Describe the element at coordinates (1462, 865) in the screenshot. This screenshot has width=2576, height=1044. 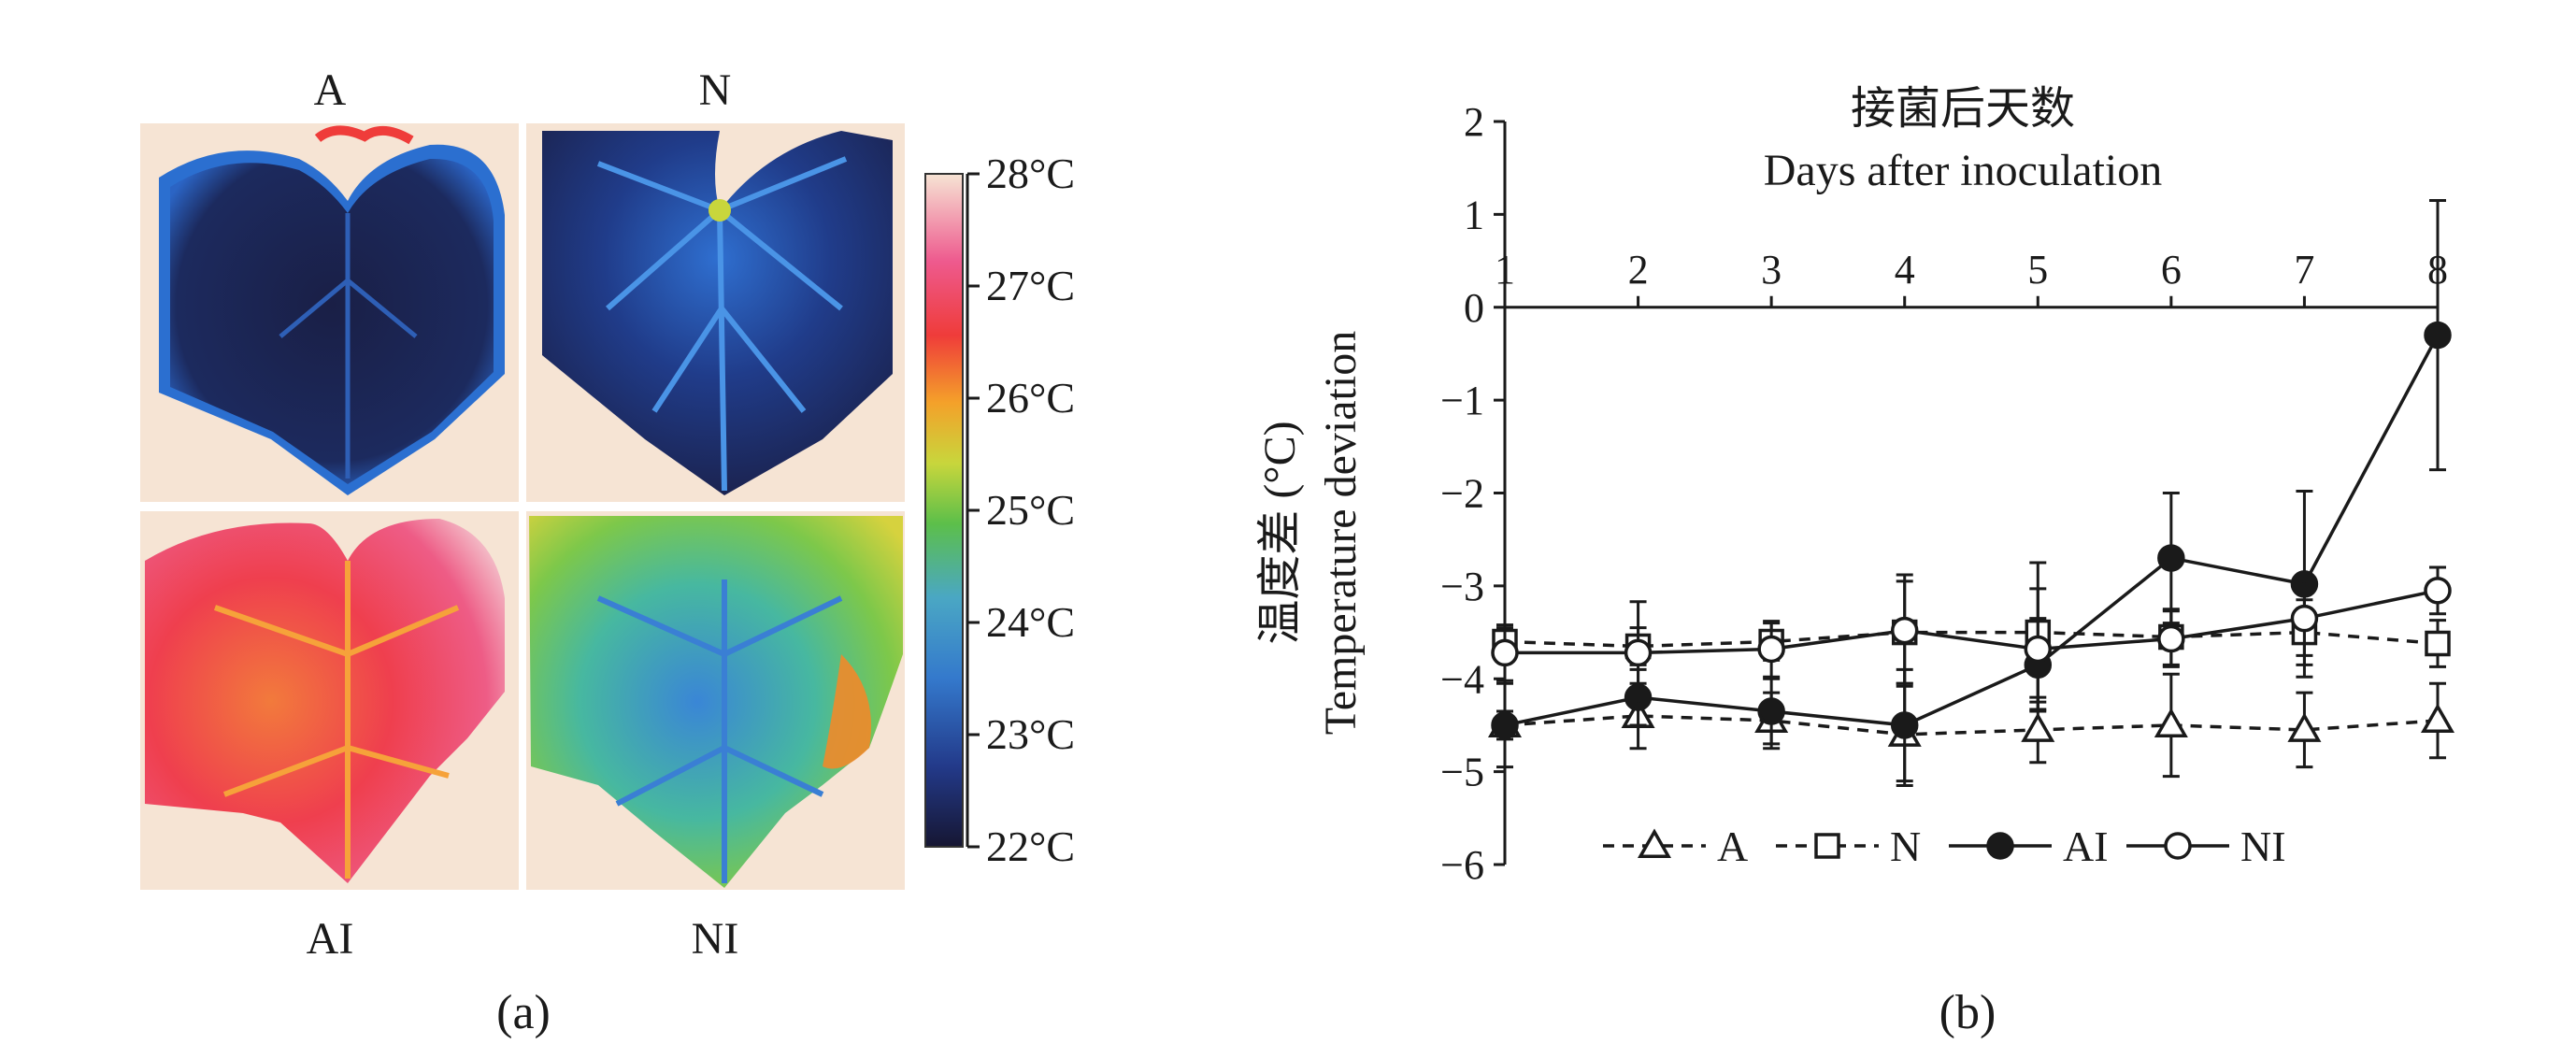
I see `y-tick-label: −6` at that location.